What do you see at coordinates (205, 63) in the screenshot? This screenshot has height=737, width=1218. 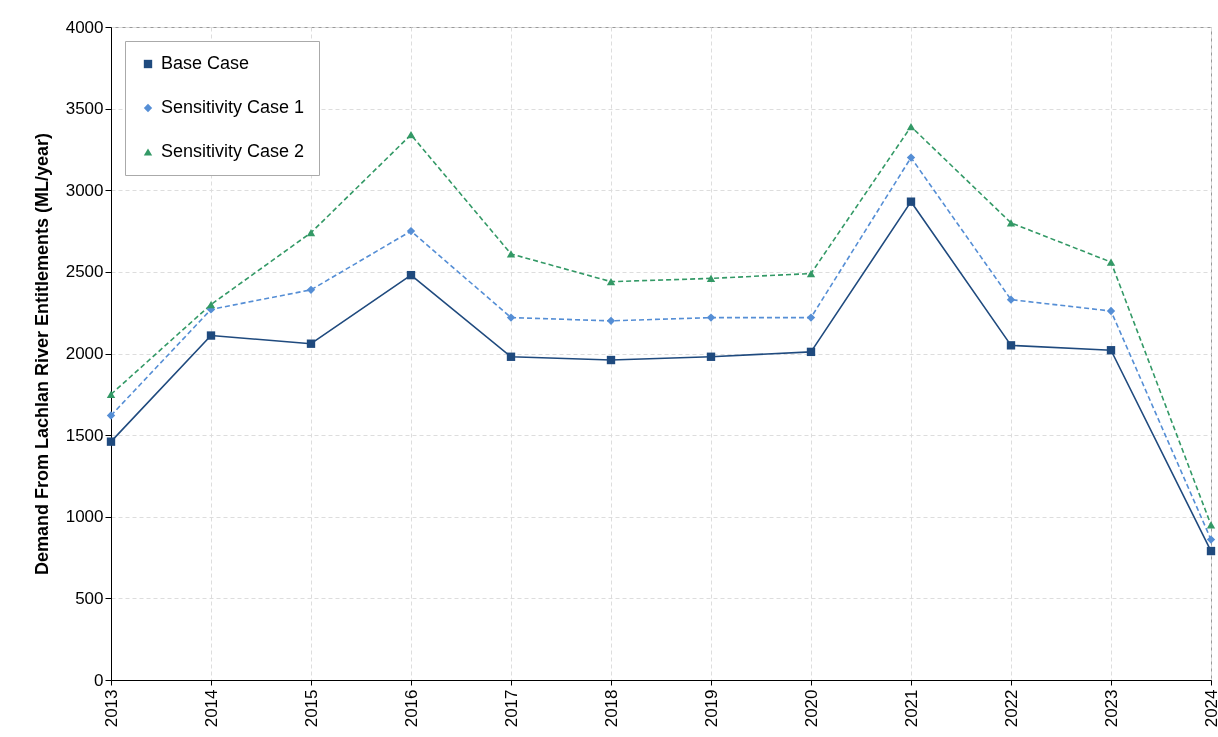 I see `legend-label: Base Case` at bounding box center [205, 63].